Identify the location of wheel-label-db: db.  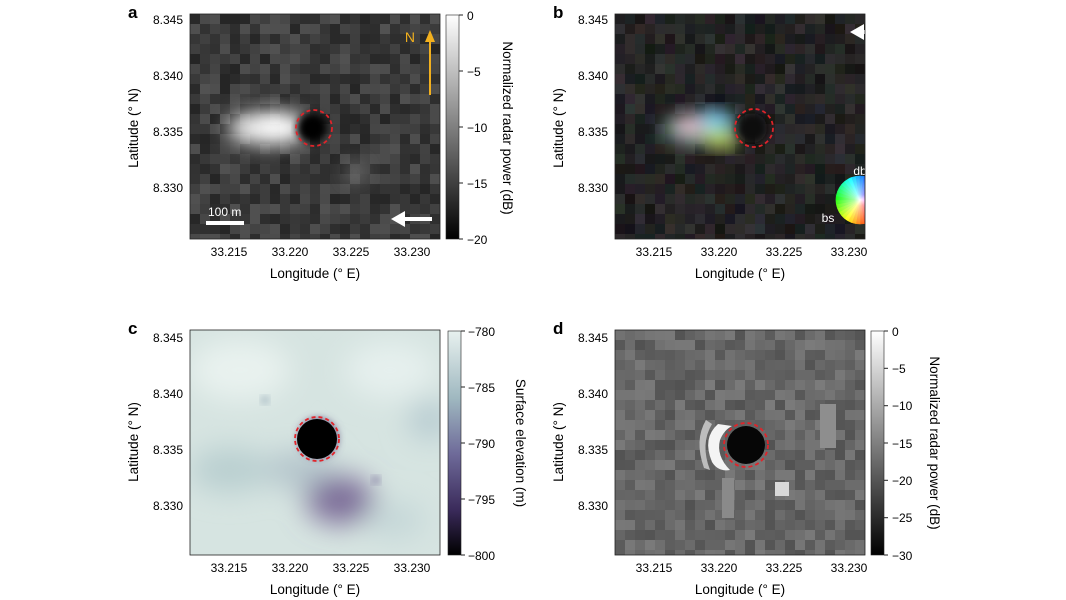
(860, 171).